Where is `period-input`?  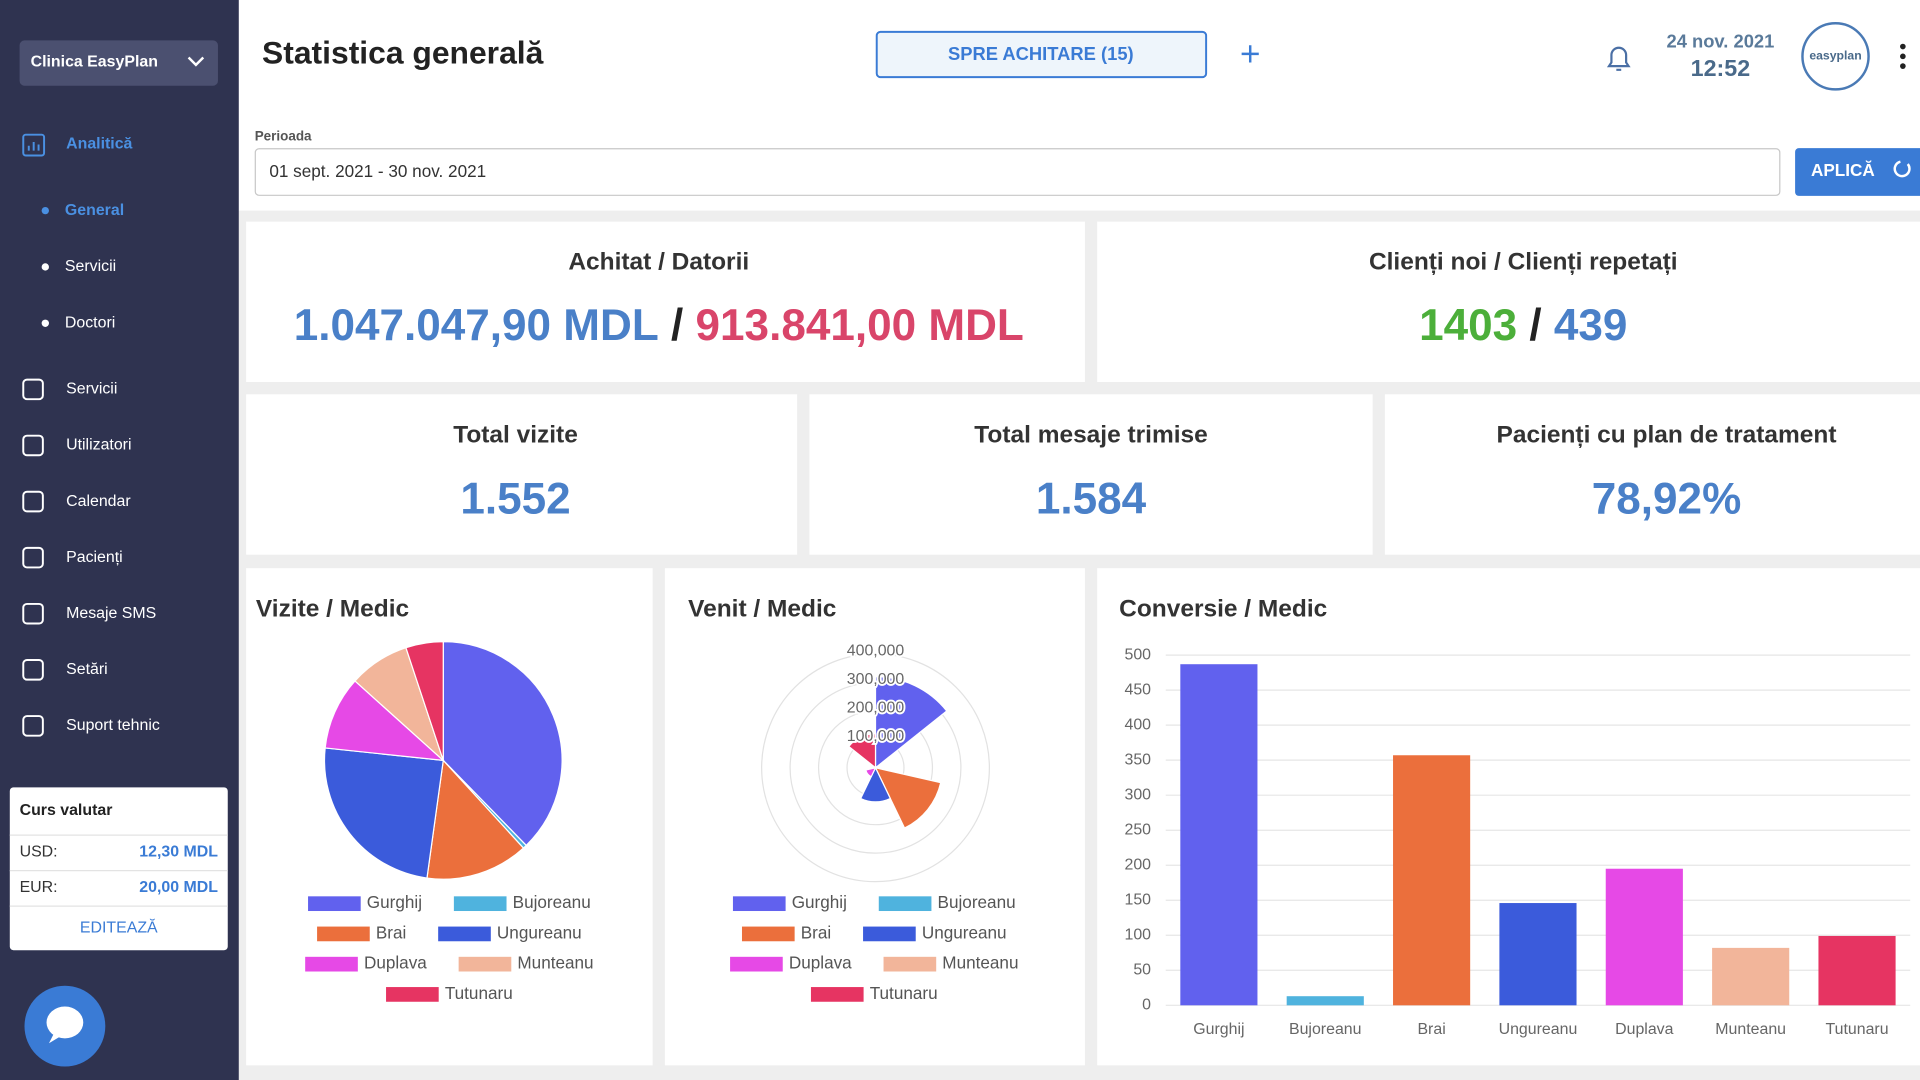 period-input is located at coordinates (1017, 172).